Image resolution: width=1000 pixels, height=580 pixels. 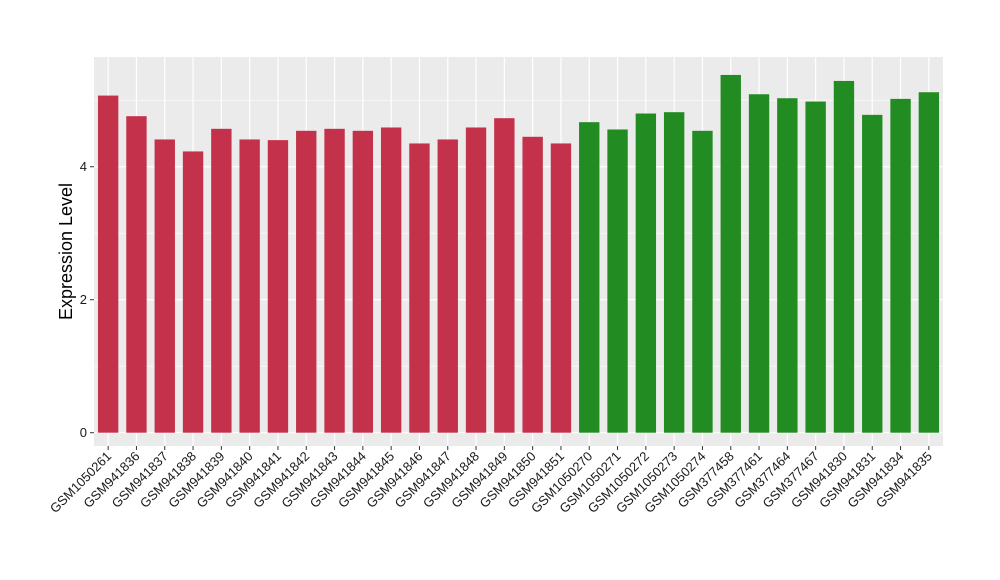 I want to click on bar-GSM1050271, so click(x=617, y=281).